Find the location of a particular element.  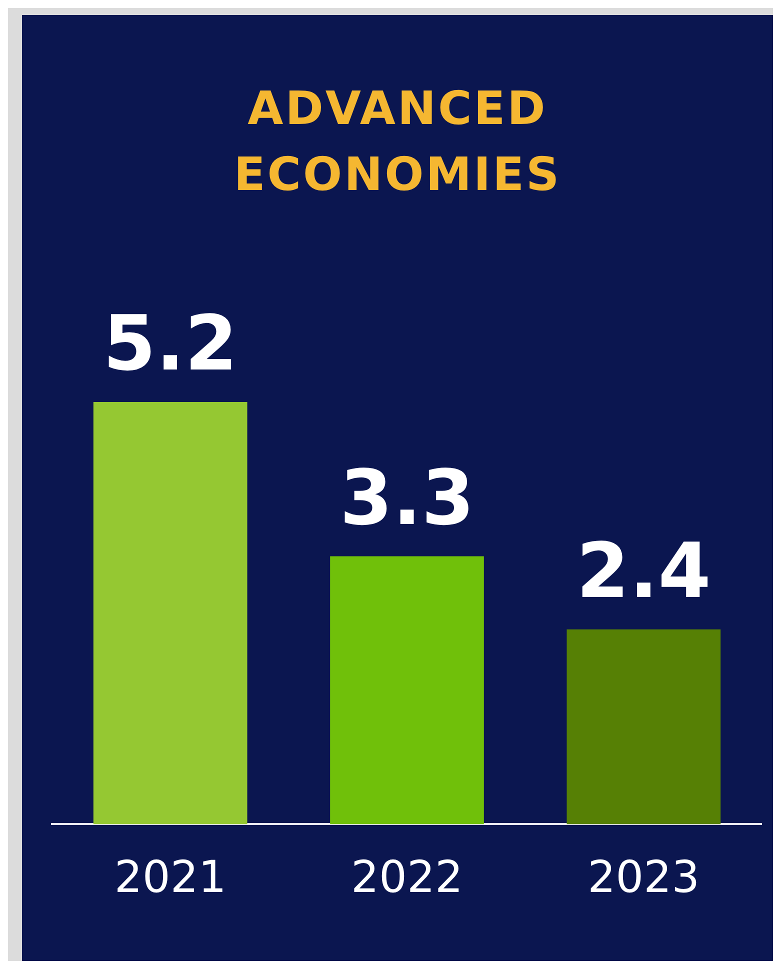

chart-title: ADVANCED ECONOMIES is located at coordinates (397, 141).